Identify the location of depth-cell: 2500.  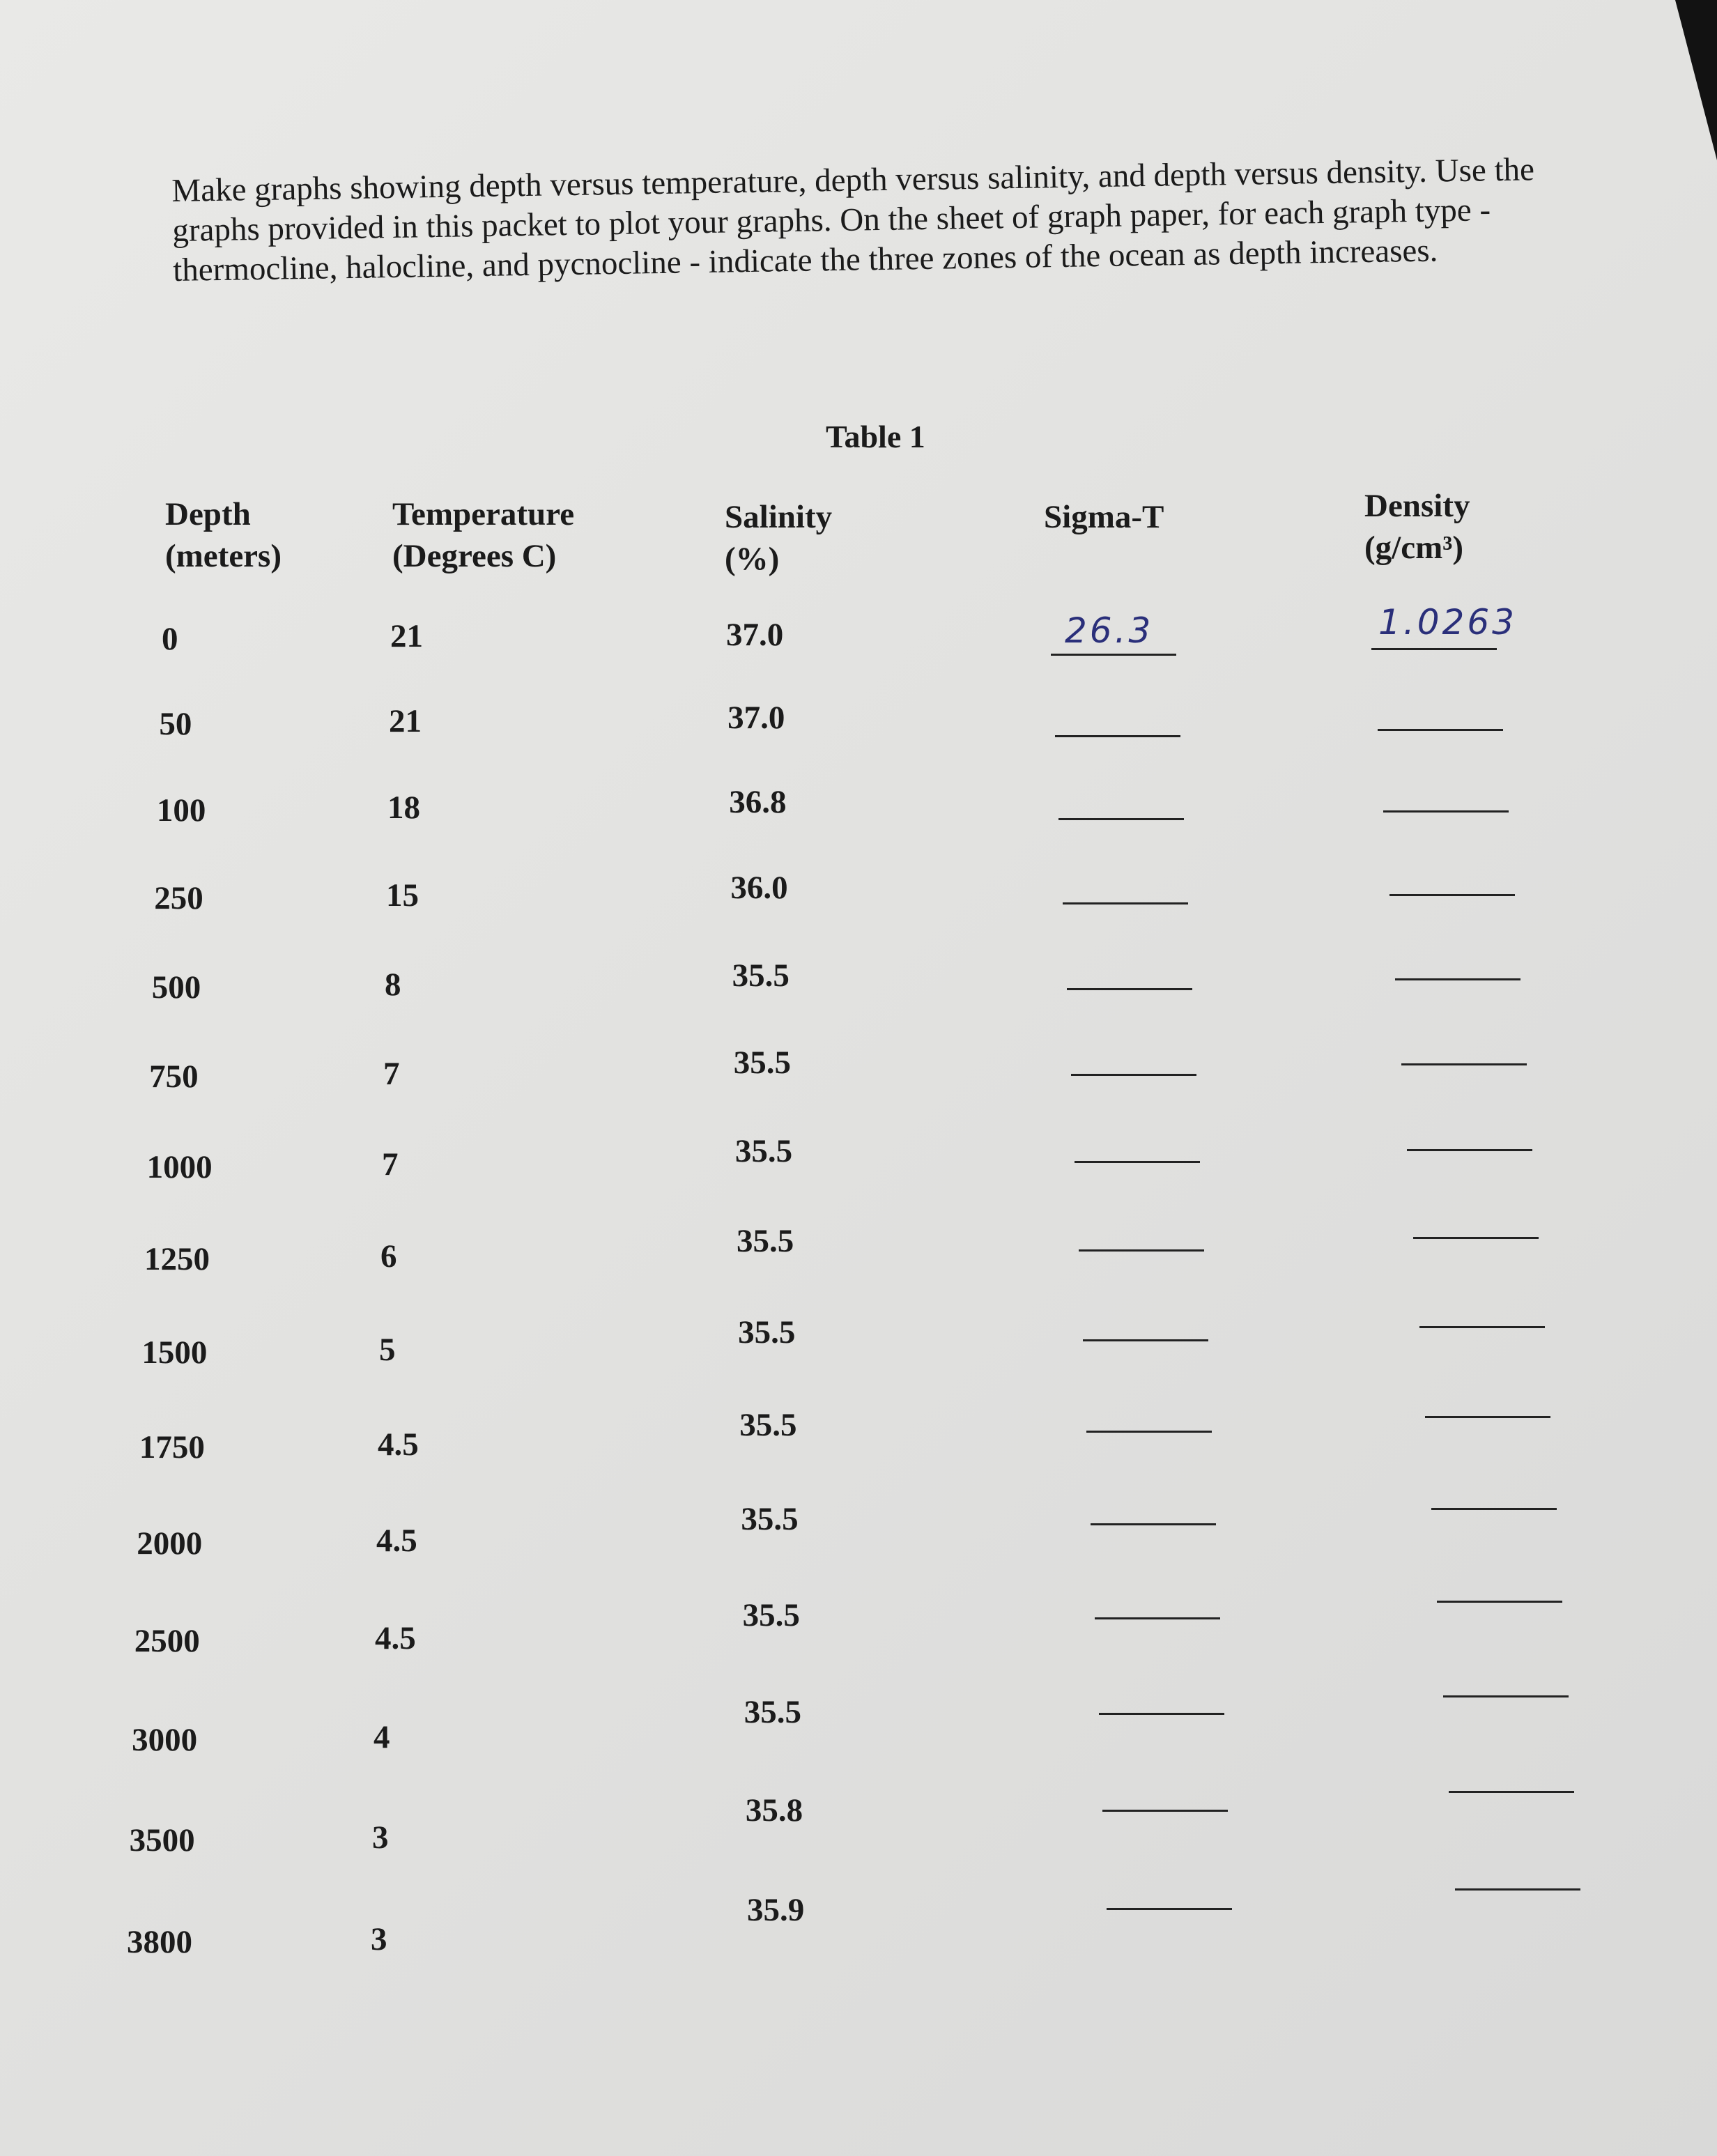
(167, 1641).